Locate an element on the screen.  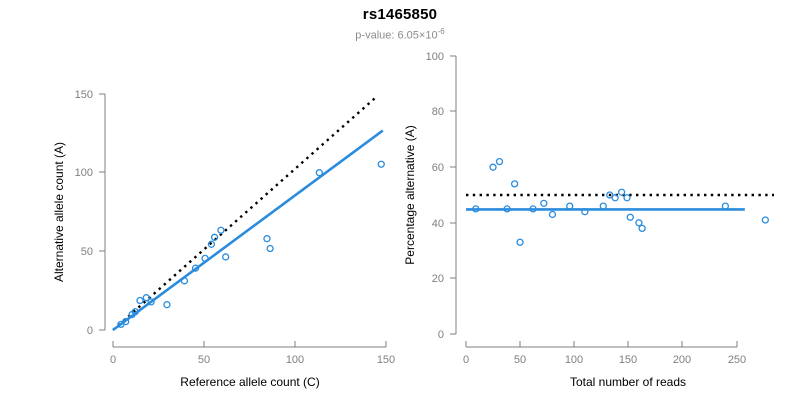
left-y-ticklabels: 150 100 50 0 is located at coordinates (84, 213).